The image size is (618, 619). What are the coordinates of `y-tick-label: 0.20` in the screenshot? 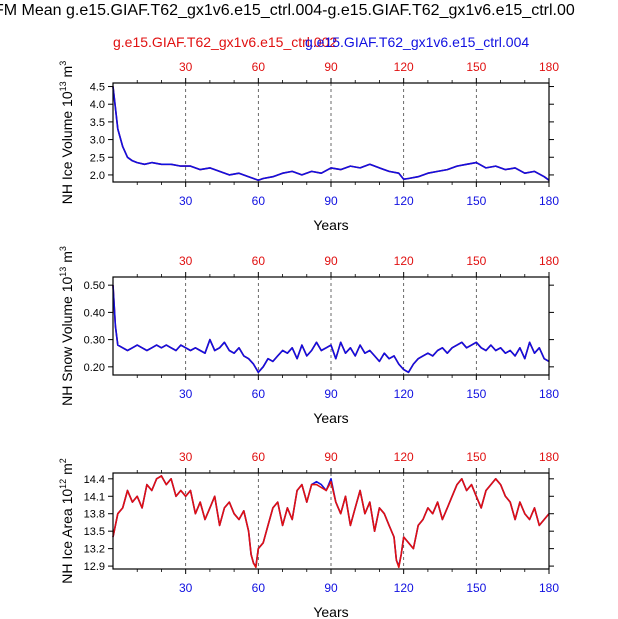 It's located at (94, 368).